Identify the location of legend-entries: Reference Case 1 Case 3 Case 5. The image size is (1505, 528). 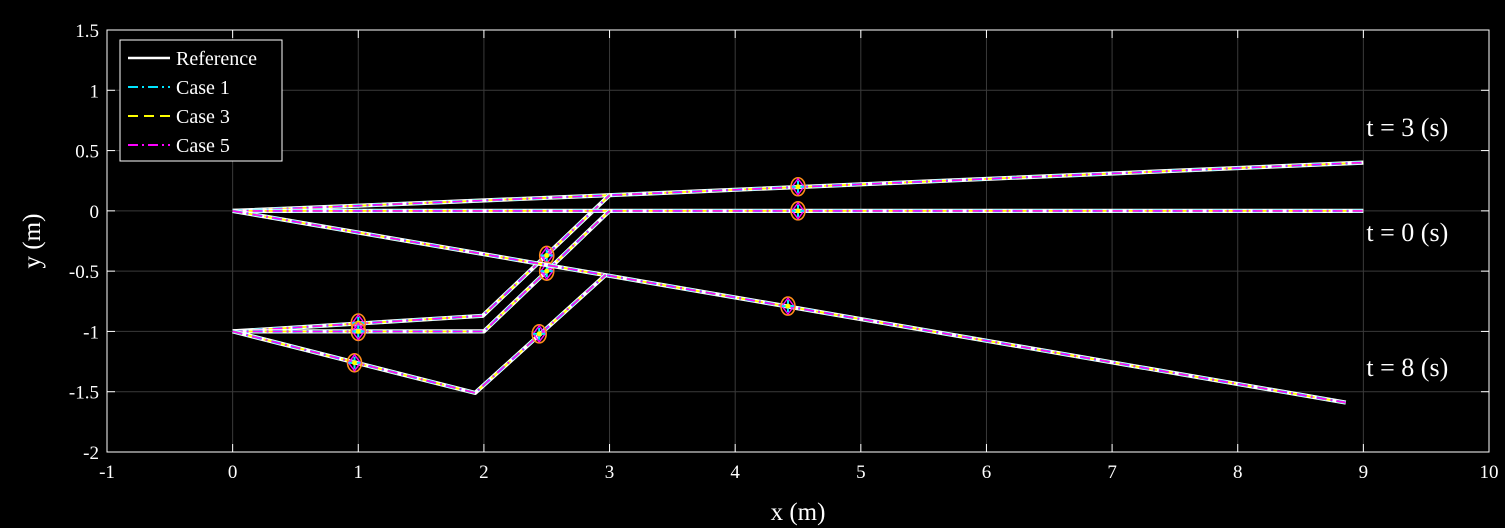
(192, 102).